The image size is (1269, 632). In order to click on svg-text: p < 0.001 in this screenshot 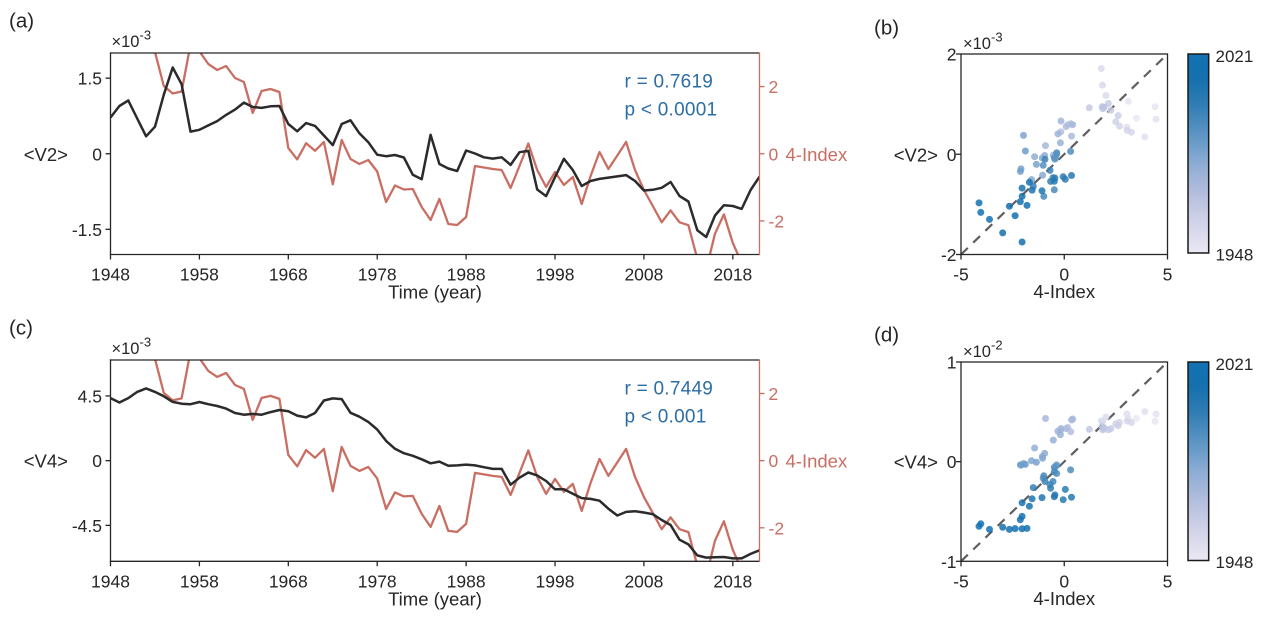, I will do `click(666, 417)`.